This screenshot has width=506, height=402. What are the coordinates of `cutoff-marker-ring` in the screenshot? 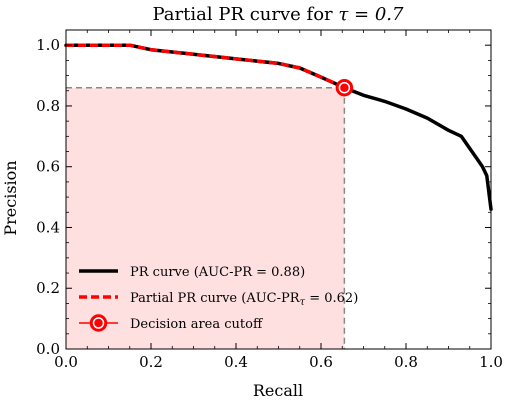 It's located at (344, 87).